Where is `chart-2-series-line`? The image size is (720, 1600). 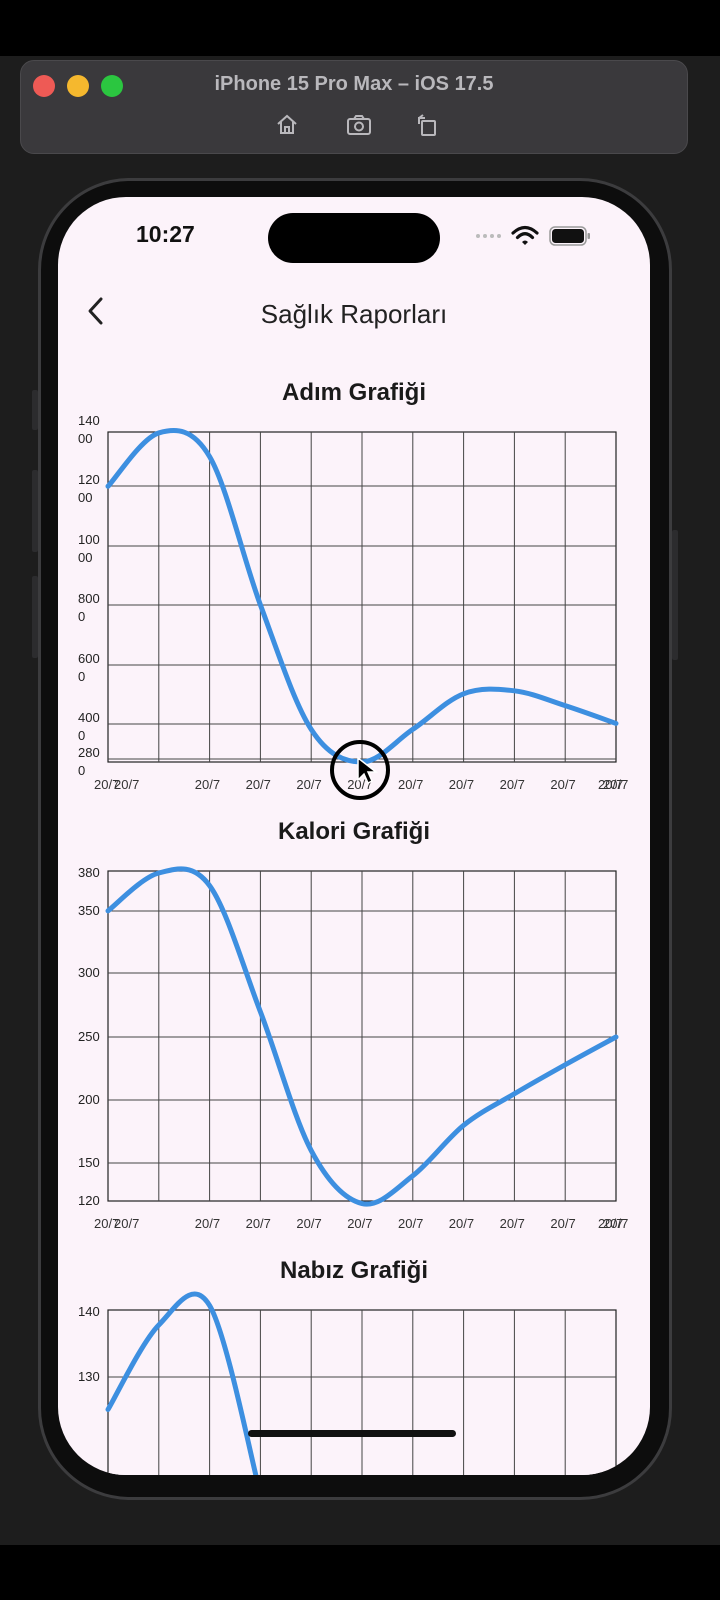
chart-2-series-line is located at coordinates (182, 1383).